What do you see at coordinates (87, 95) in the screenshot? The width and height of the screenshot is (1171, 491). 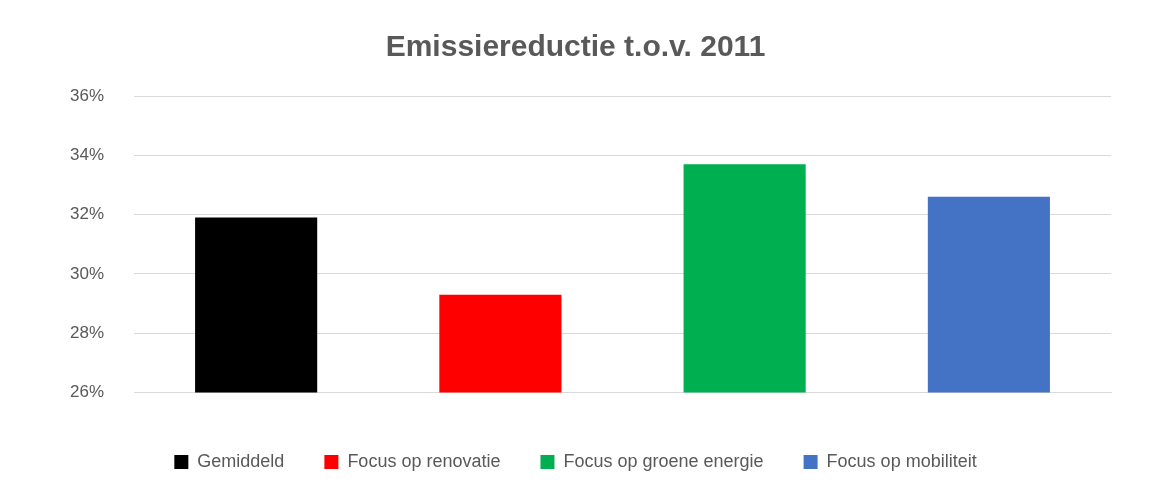 I see `y-tick-label: 36%` at bounding box center [87, 95].